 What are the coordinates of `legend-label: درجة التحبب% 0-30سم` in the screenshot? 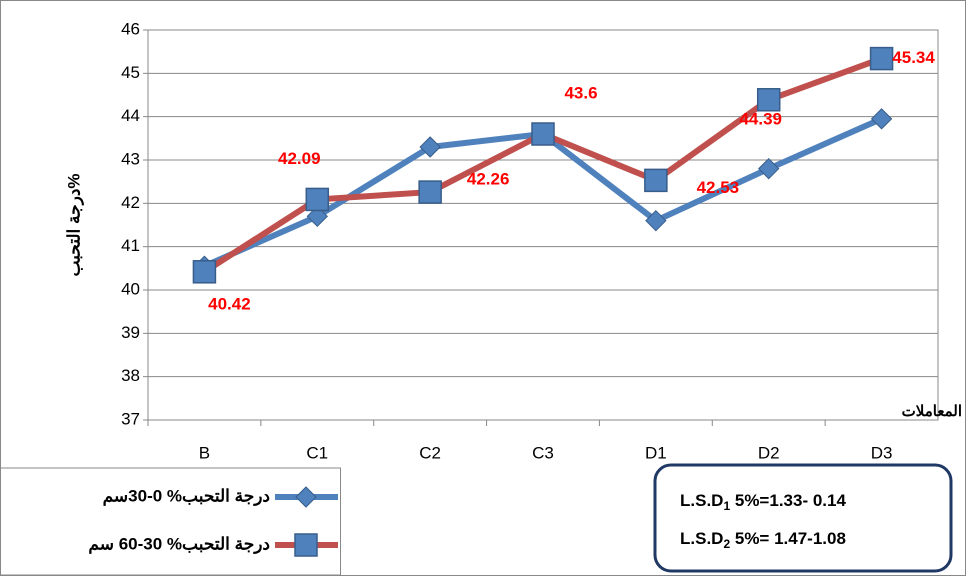 It's located at (186, 496).